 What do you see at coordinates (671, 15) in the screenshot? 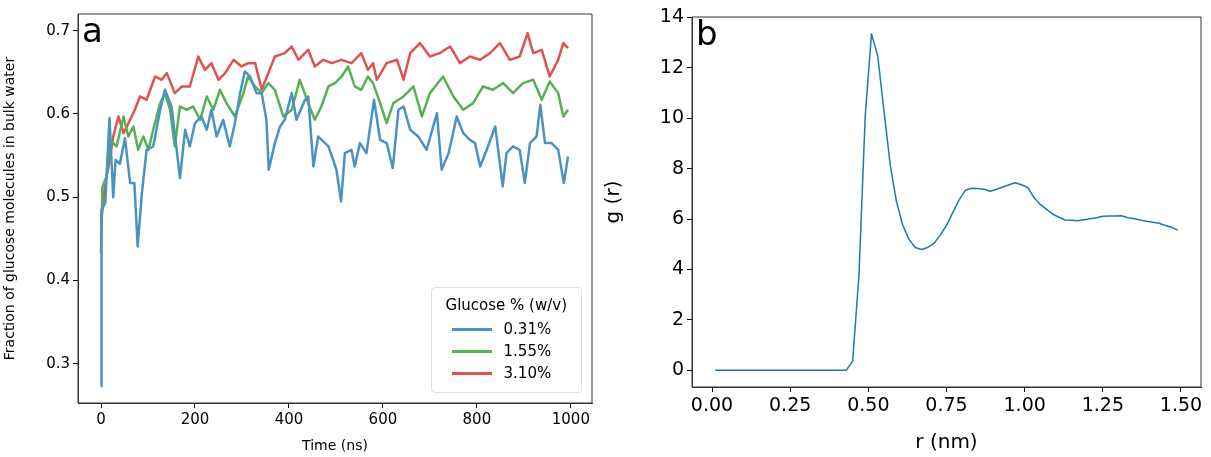
I see `y-tick-label: 14` at bounding box center [671, 15].